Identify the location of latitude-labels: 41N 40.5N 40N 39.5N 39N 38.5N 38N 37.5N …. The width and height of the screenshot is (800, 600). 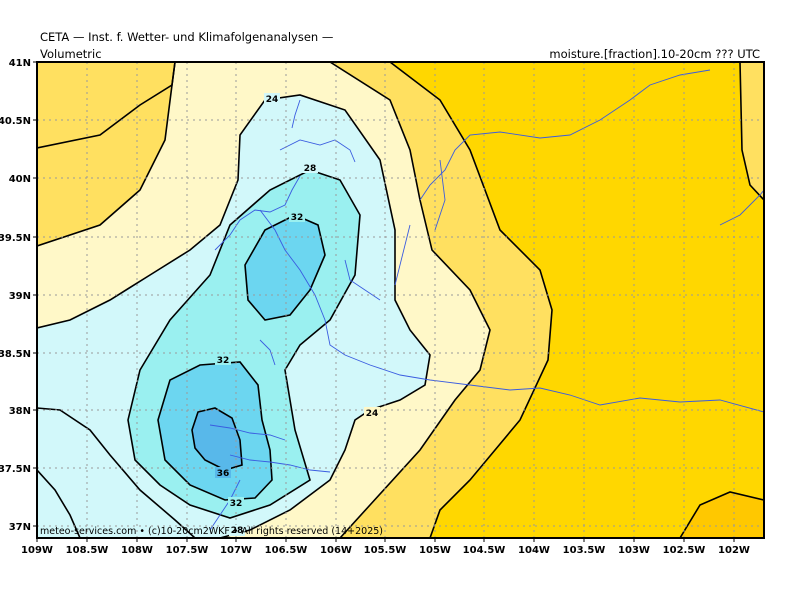
(15, 295).